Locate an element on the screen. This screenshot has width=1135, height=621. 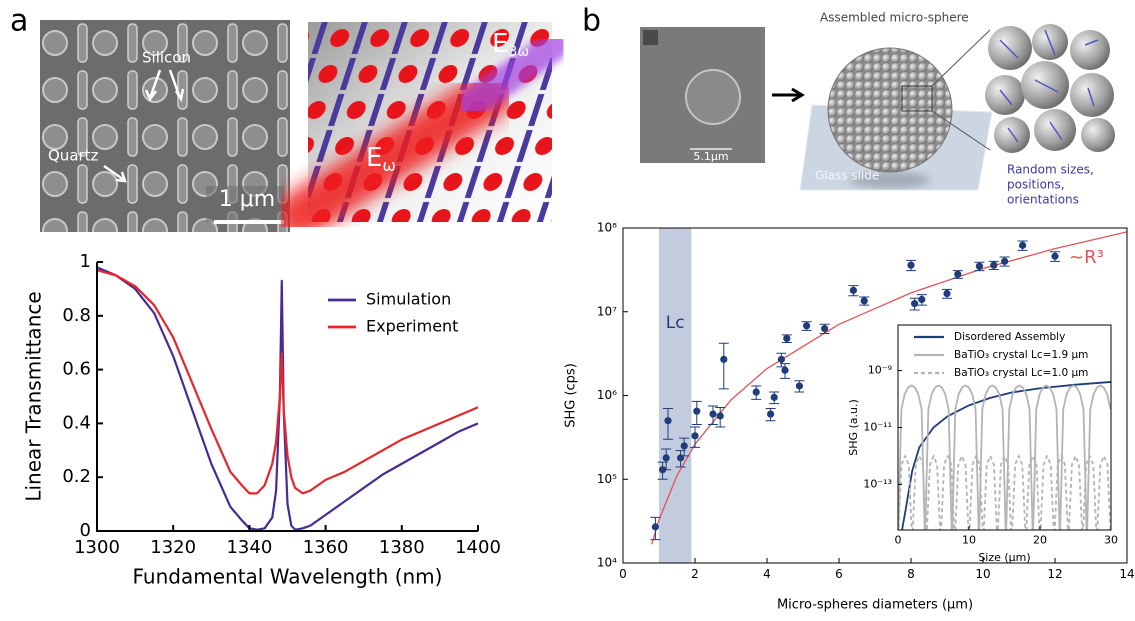
x-tick-label: 1360 is located at coordinates (326, 547).